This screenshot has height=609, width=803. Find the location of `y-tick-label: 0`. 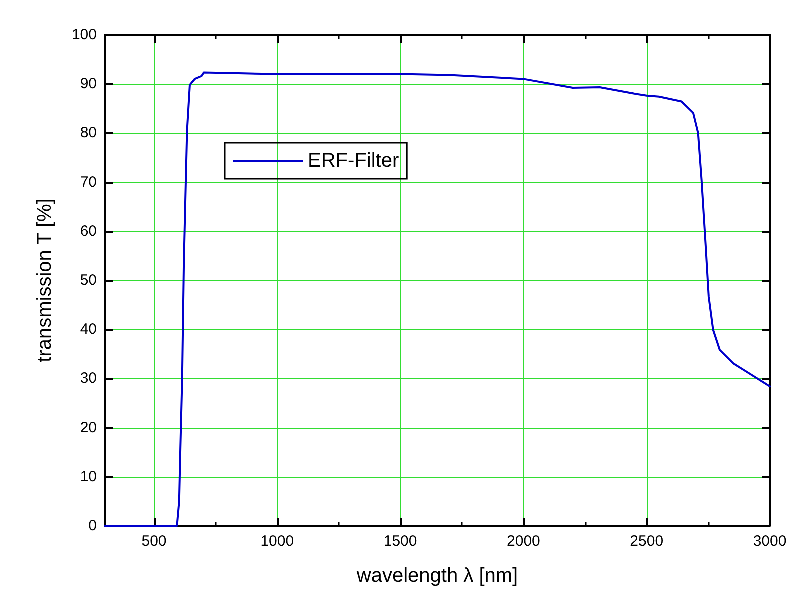

y-tick-label: 0 is located at coordinates (92, 526).